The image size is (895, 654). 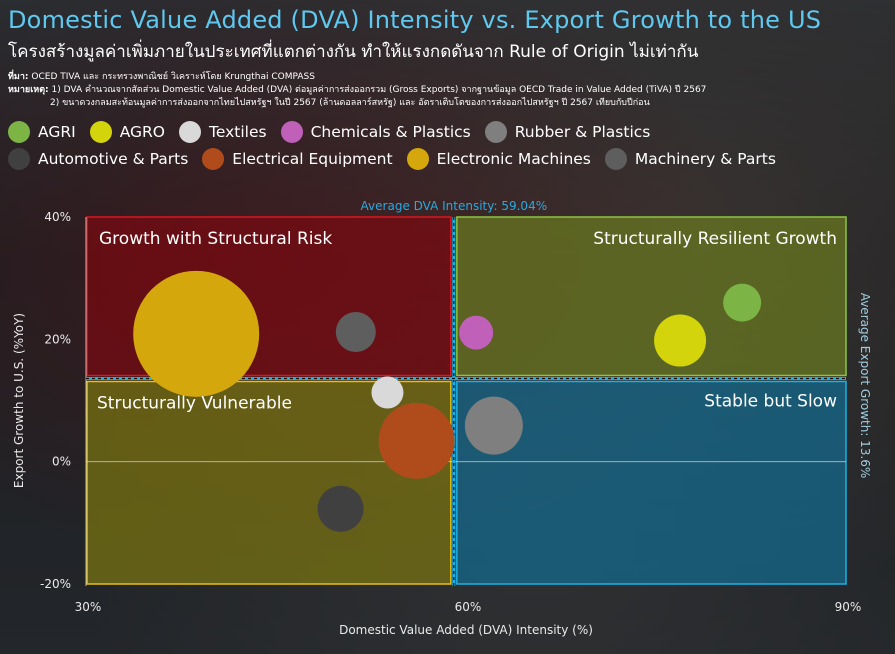 I want to click on legend-label: Electrical Equipment, so click(x=312, y=158).